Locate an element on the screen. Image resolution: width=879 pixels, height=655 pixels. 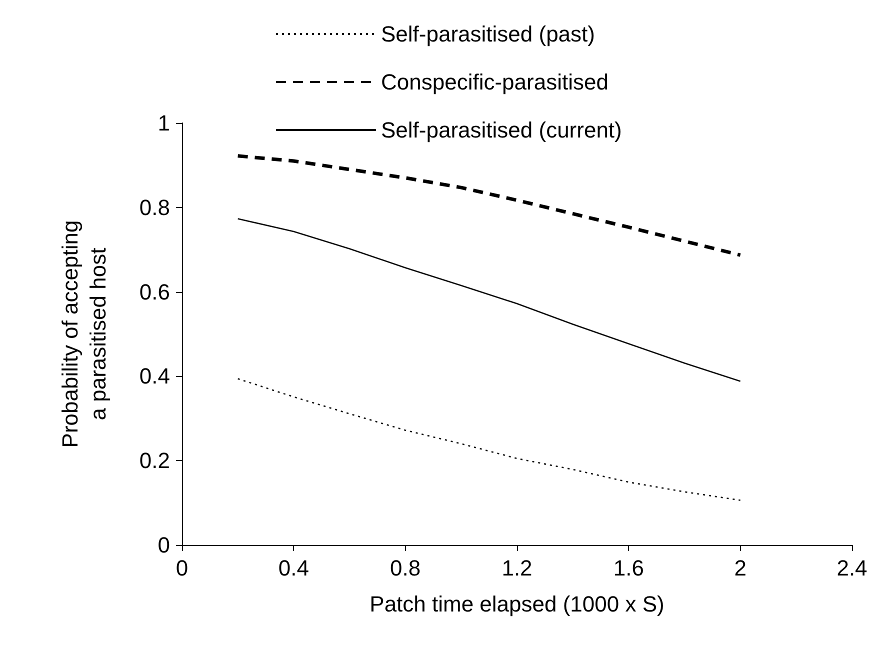
x-tick-label: 2 is located at coordinates (740, 568).